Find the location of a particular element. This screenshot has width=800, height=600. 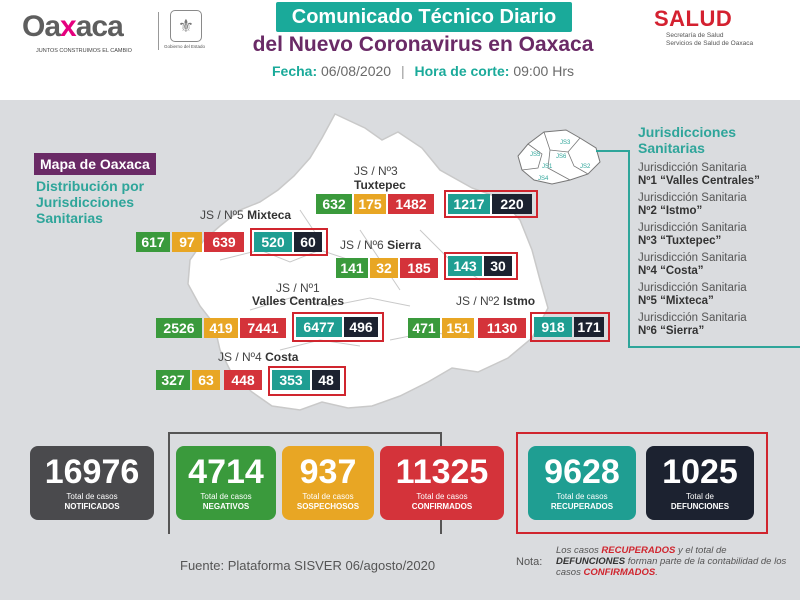

region-label-costa: JS / Nº4 Costa is located at coordinates (258, 357).